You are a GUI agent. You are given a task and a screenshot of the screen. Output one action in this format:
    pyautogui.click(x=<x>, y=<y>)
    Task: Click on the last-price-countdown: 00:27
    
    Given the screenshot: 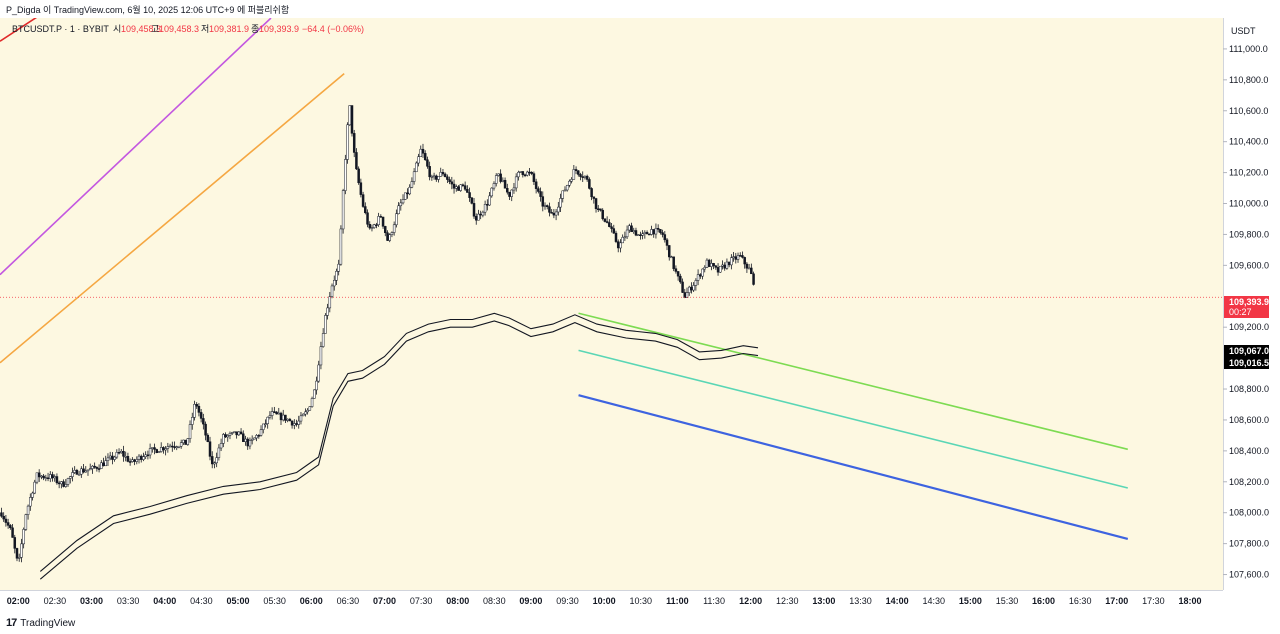 What is the action you would take?
    pyautogui.click(x=1240, y=312)
    